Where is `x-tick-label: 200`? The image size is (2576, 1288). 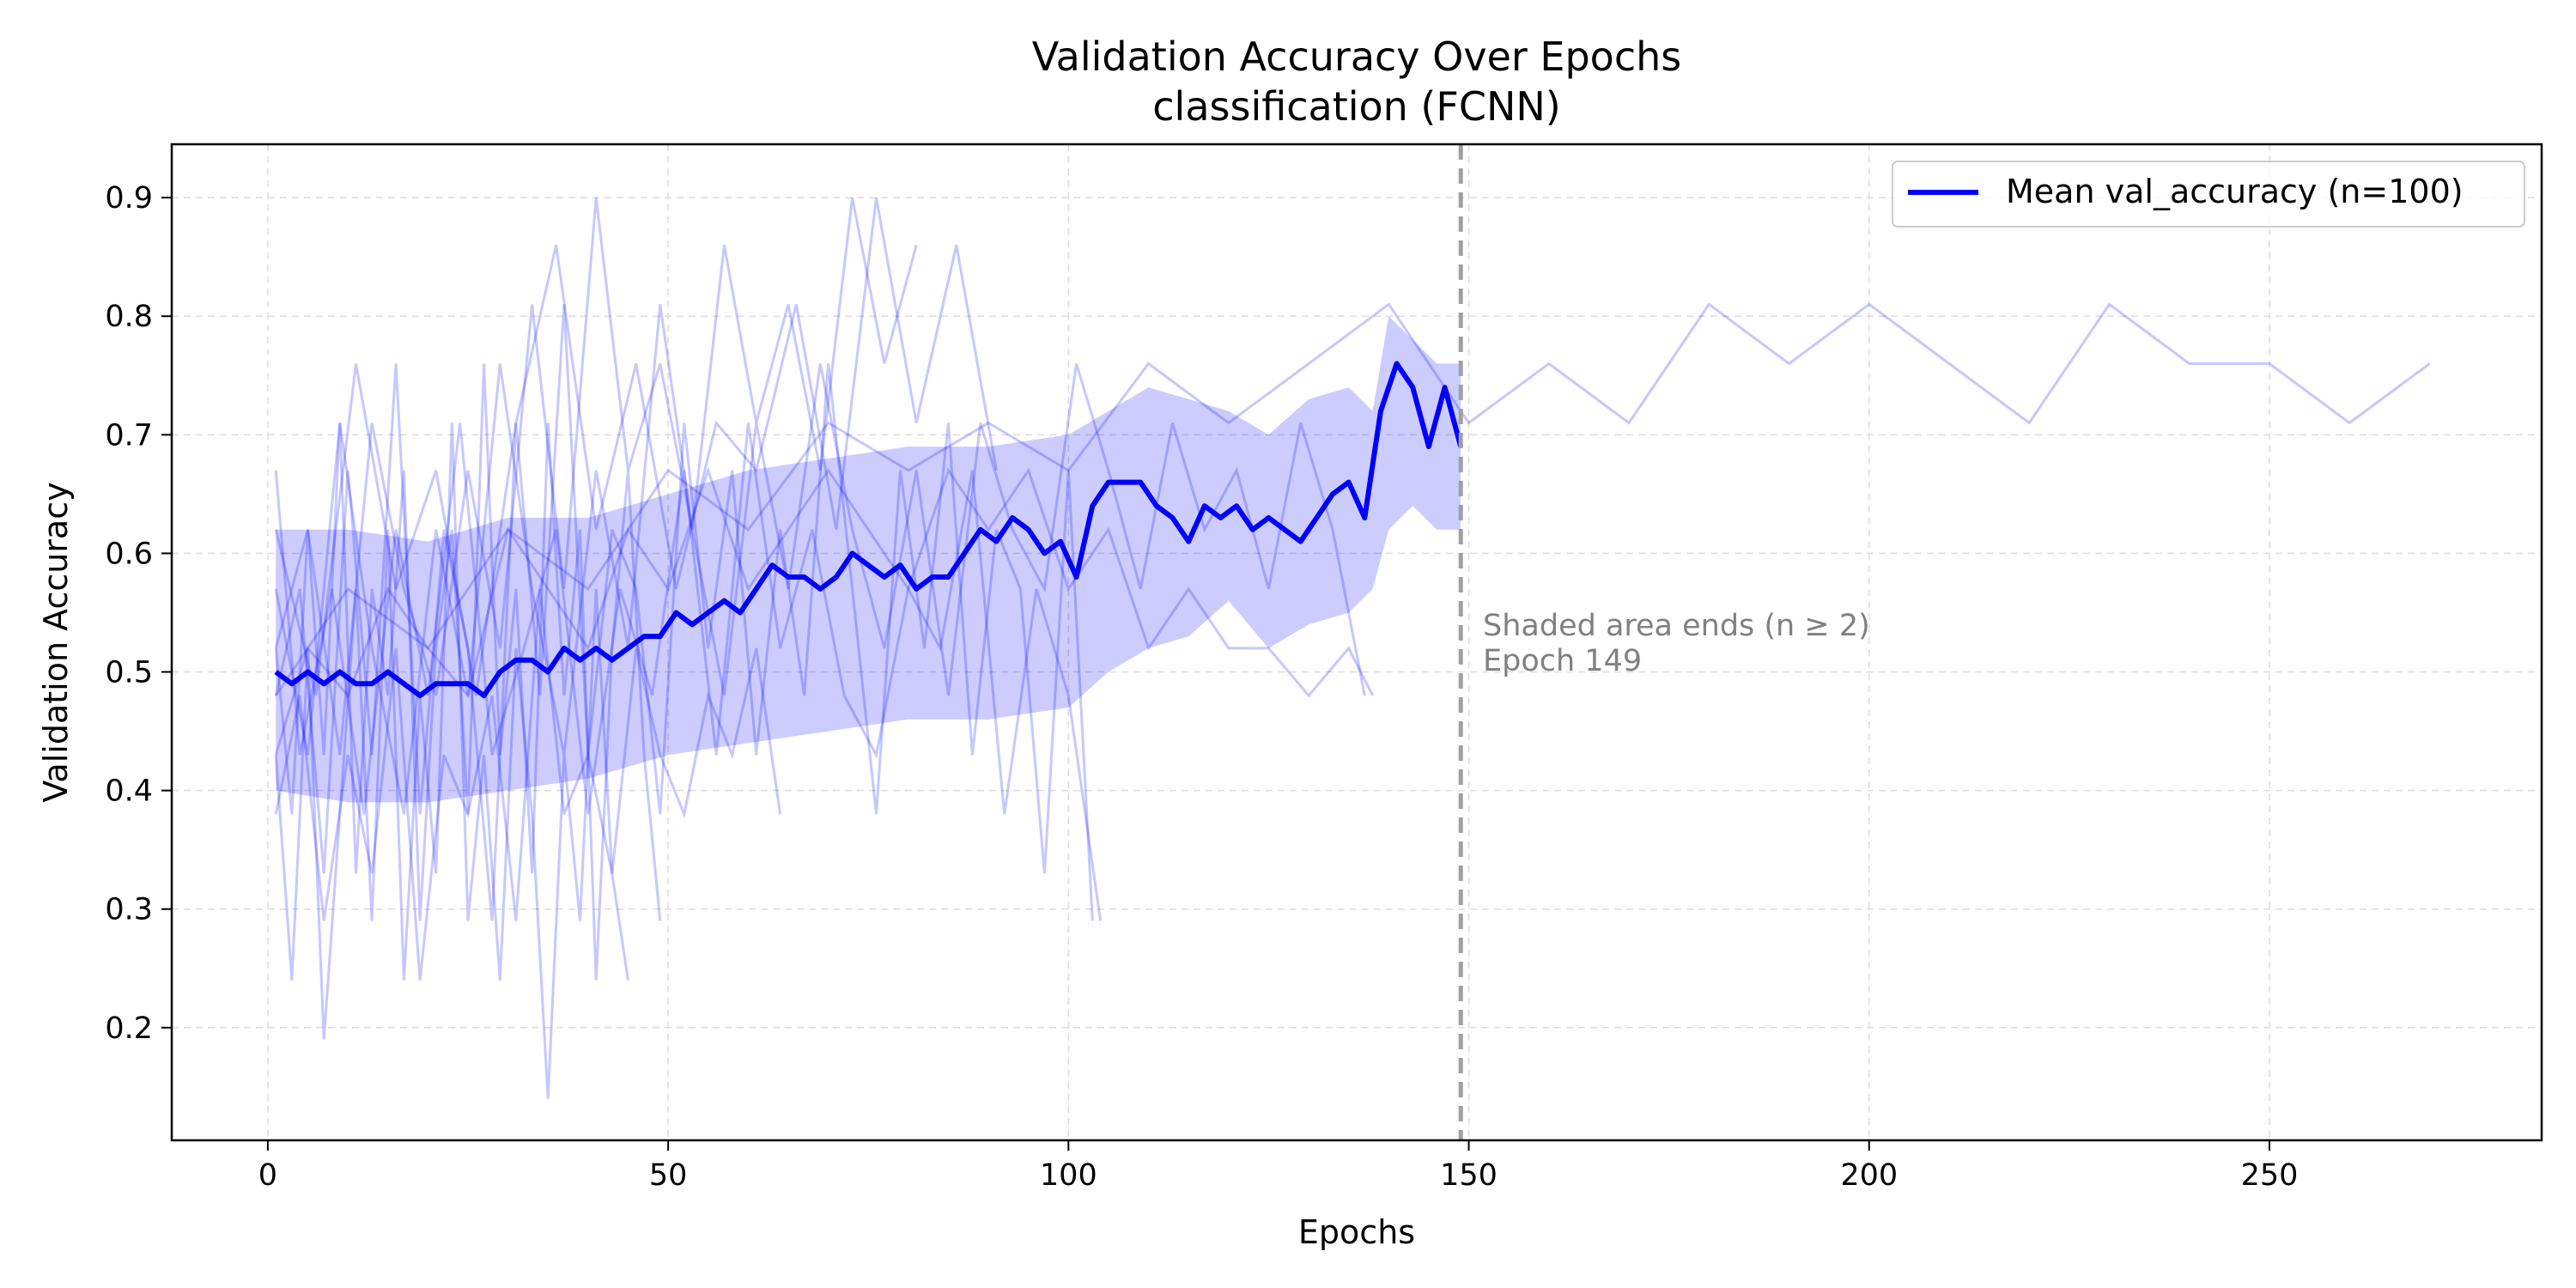 x-tick-label: 200 is located at coordinates (1869, 1175).